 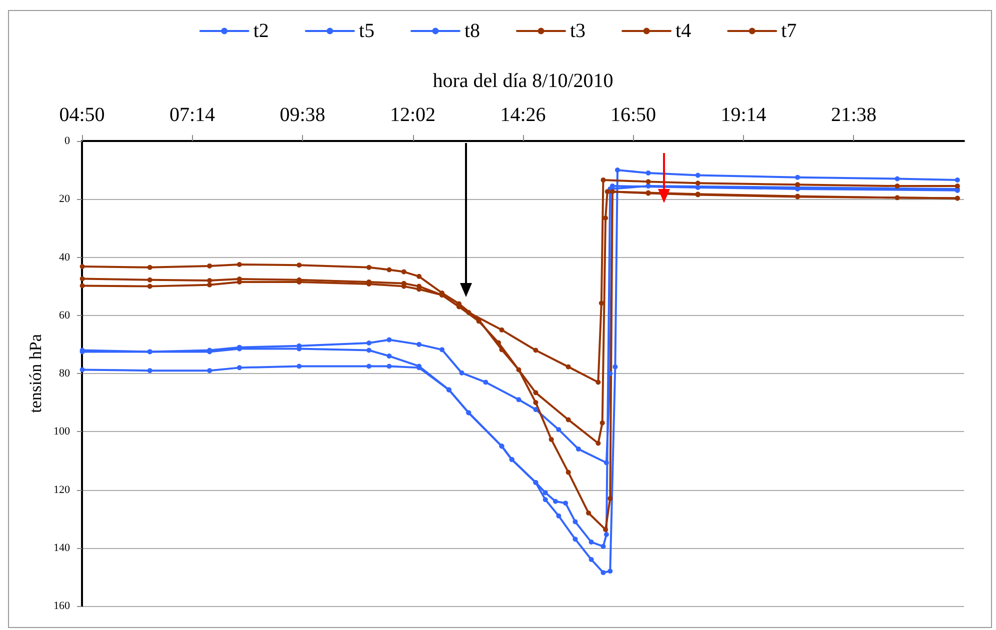 What do you see at coordinates (472, 31) in the screenshot?
I see `legend-label: t8` at bounding box center [472, 31].